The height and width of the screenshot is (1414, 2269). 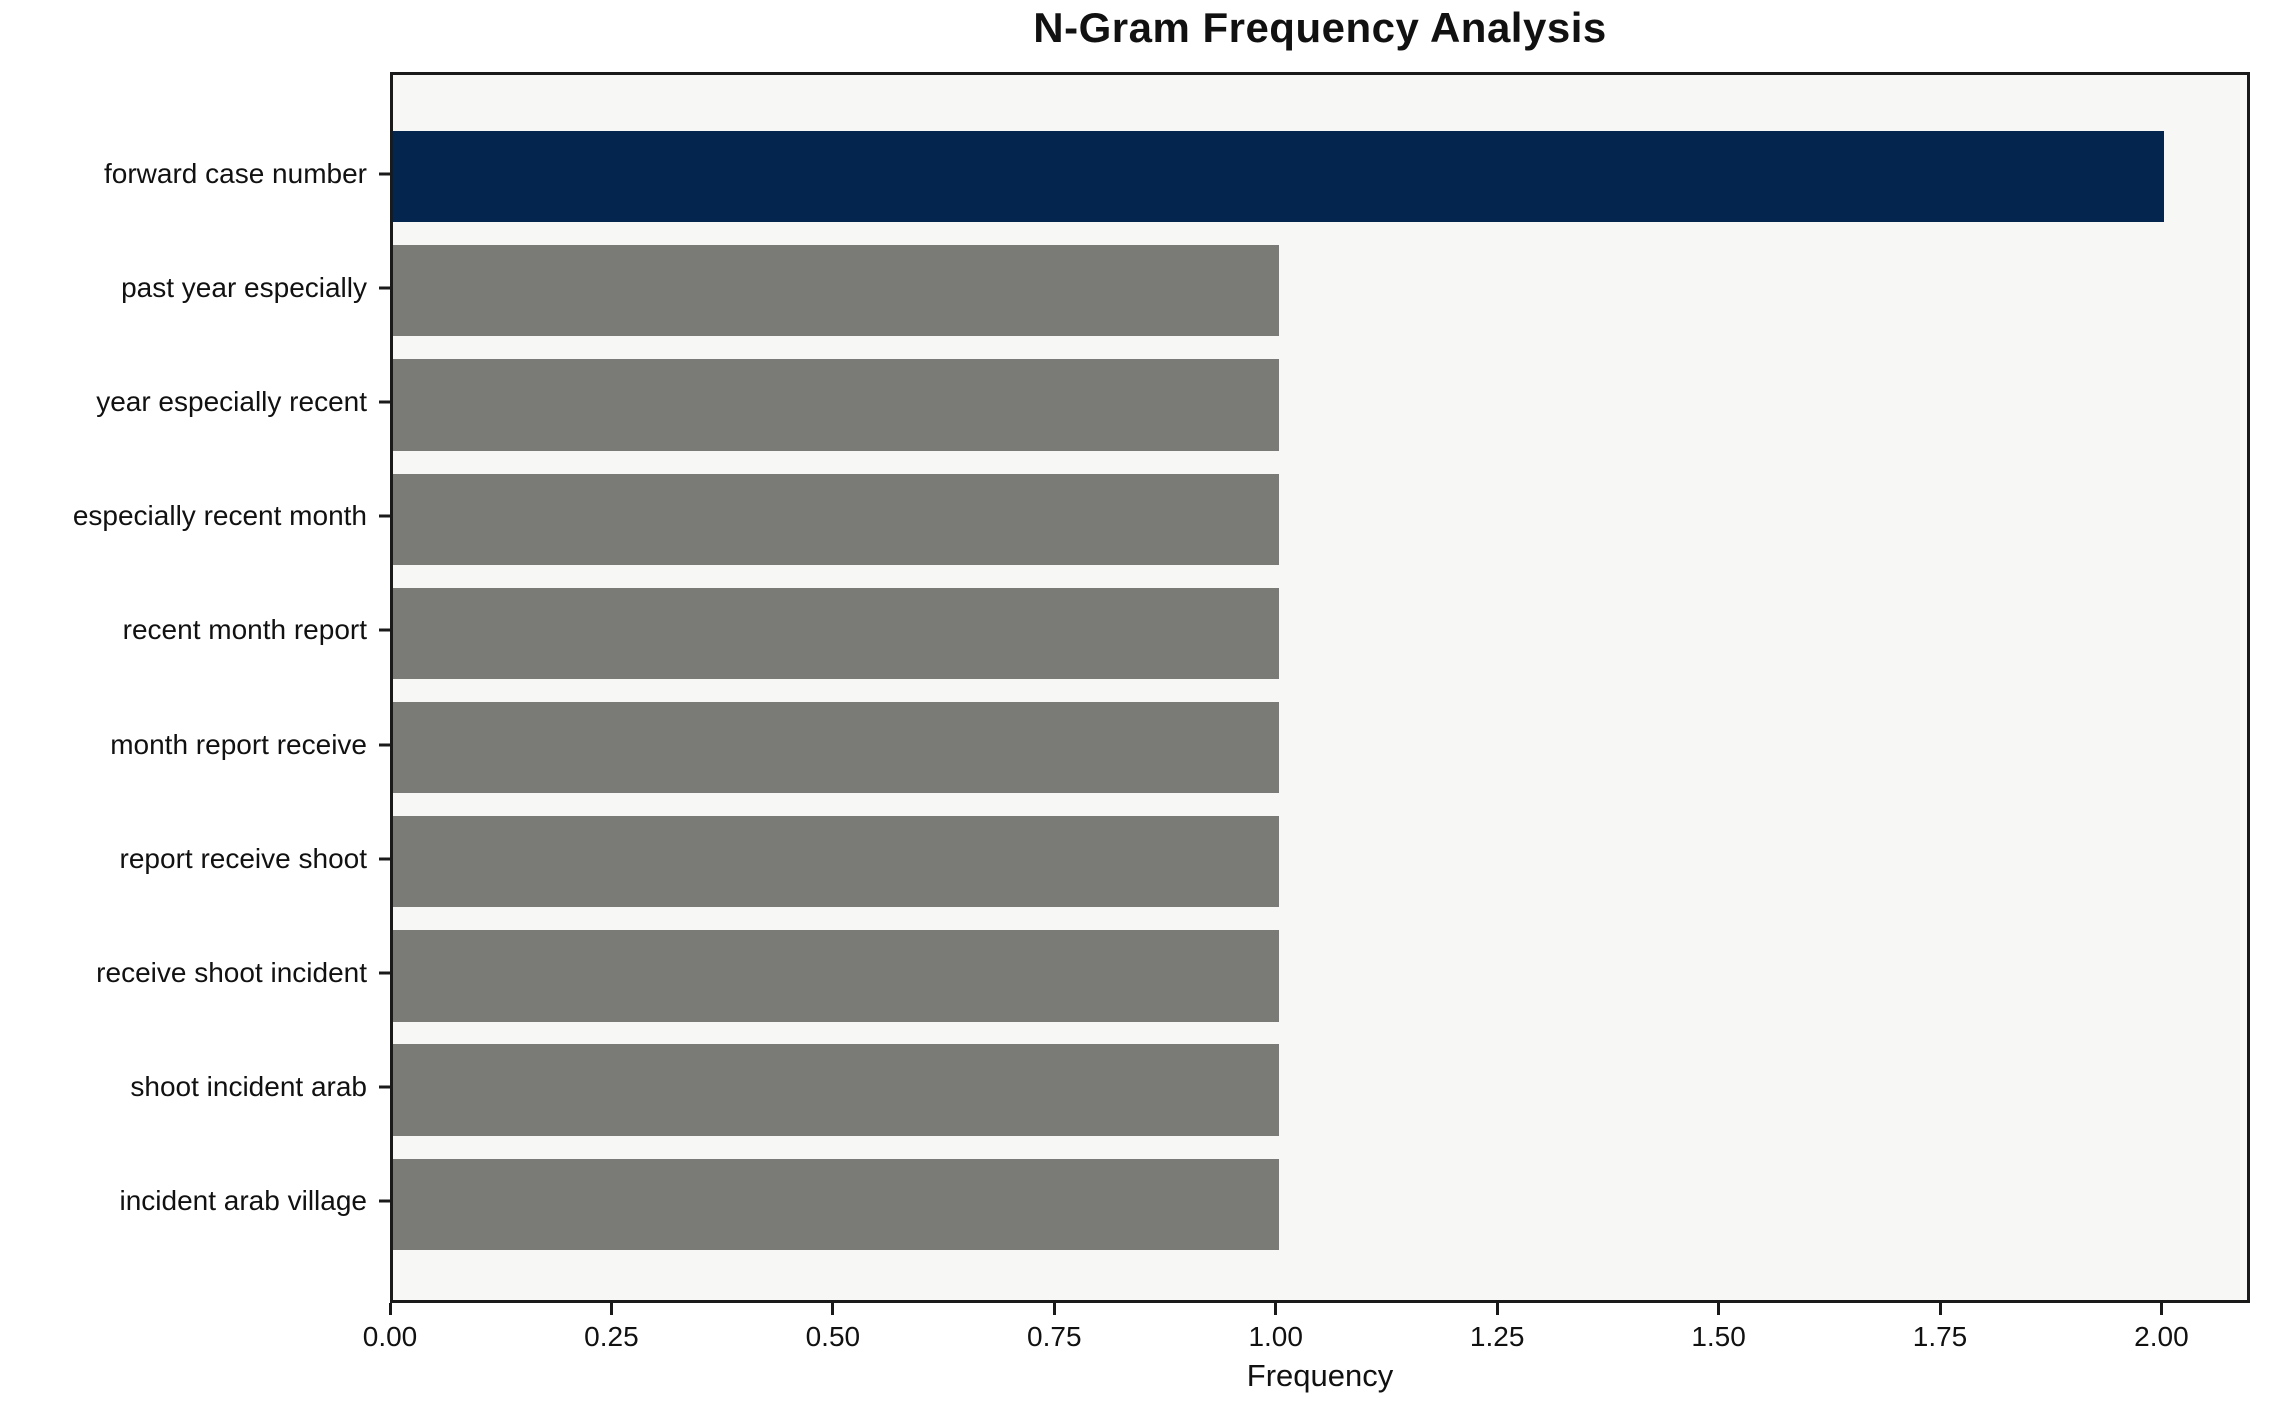 I want to click on bar-especially-recent-month, so click(x=836, y=519).